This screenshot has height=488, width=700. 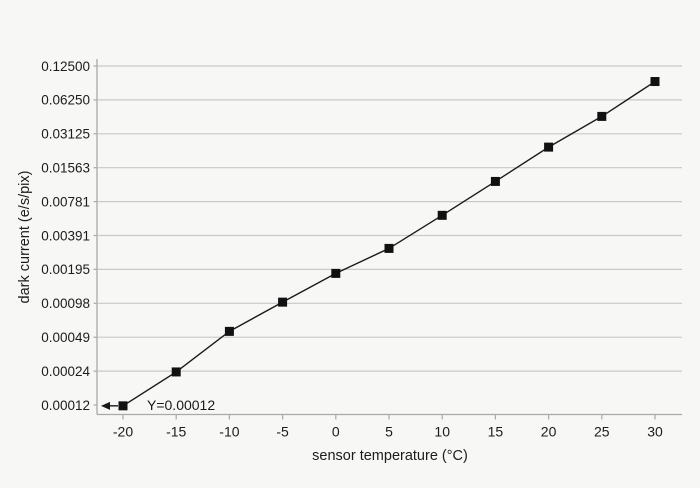 I want to click on annotation-arrowhead-icon, so click(x=105, y=405).